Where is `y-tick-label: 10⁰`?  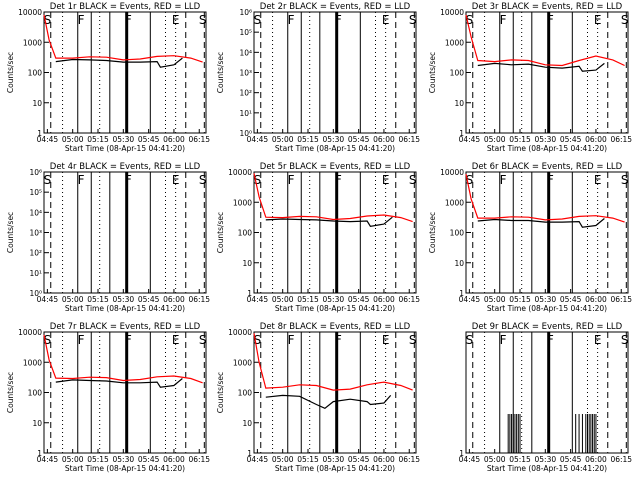
y-tick-label: 10⁰ is located at coordinates (245, 133).